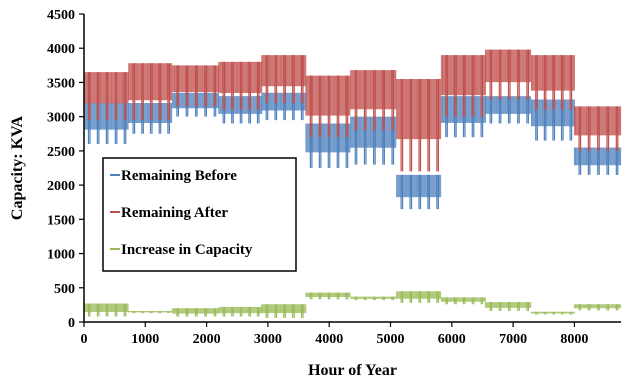 The width and height of the screenshot is (629, 383). I want to click on x-tick-label: 2000, so click(207, 339).